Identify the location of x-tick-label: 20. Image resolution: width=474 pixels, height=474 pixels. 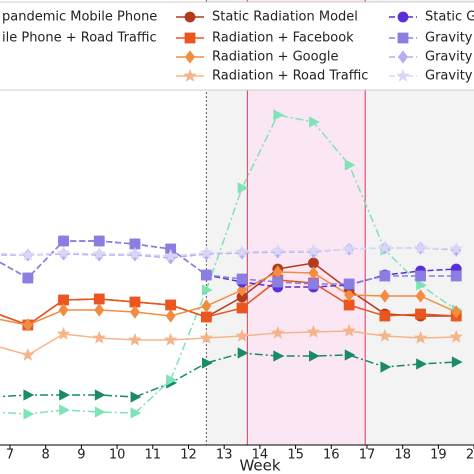
(470, 455).